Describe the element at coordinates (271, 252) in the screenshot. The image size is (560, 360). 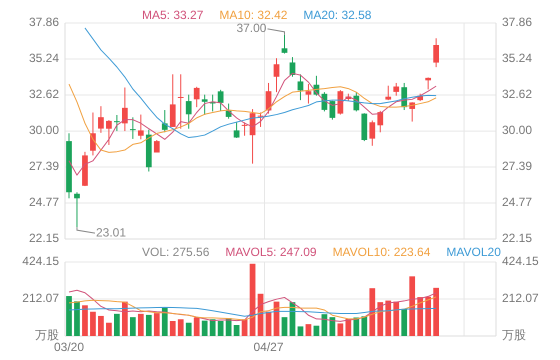
I see `text: MAVOL5: 247.09` at that location.